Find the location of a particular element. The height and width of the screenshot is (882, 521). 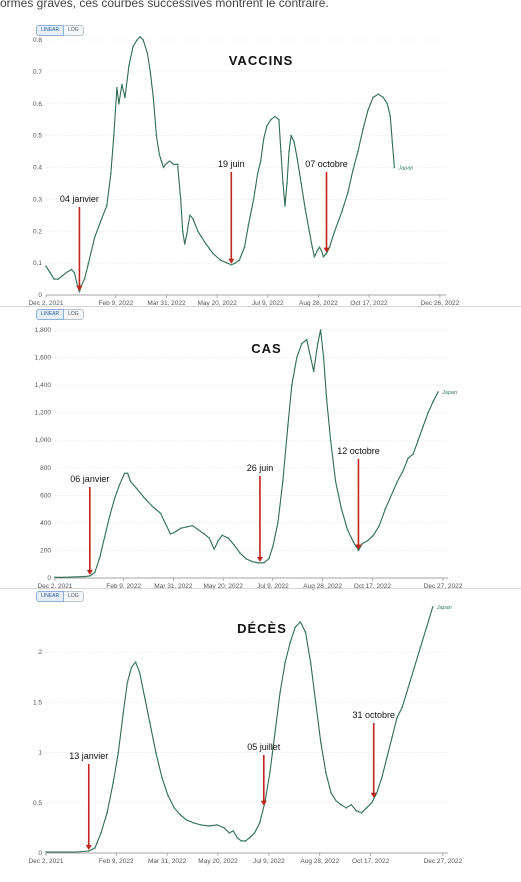

x-tick-label: Dec 27, 2022 is located at coordinates (443, 586).